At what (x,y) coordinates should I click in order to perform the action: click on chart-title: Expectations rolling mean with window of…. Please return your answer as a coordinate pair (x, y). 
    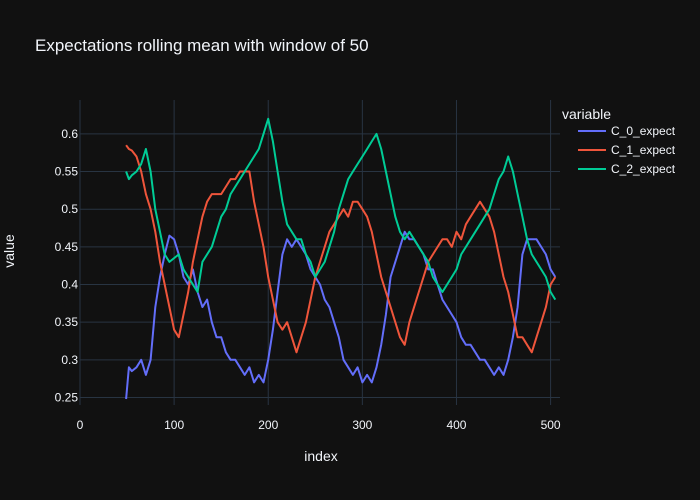
    Looking at the image, I should click on (202, 45).